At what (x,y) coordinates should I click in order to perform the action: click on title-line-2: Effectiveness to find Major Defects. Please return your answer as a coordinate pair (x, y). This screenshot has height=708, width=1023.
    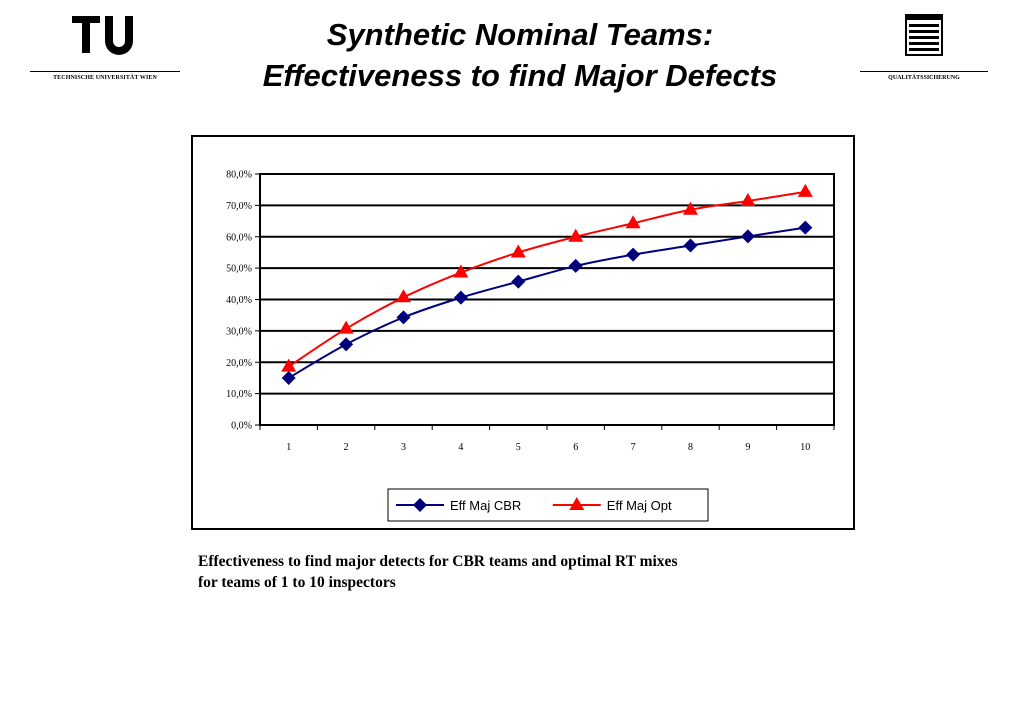
    Looking at the image, I should click on (520, 75).